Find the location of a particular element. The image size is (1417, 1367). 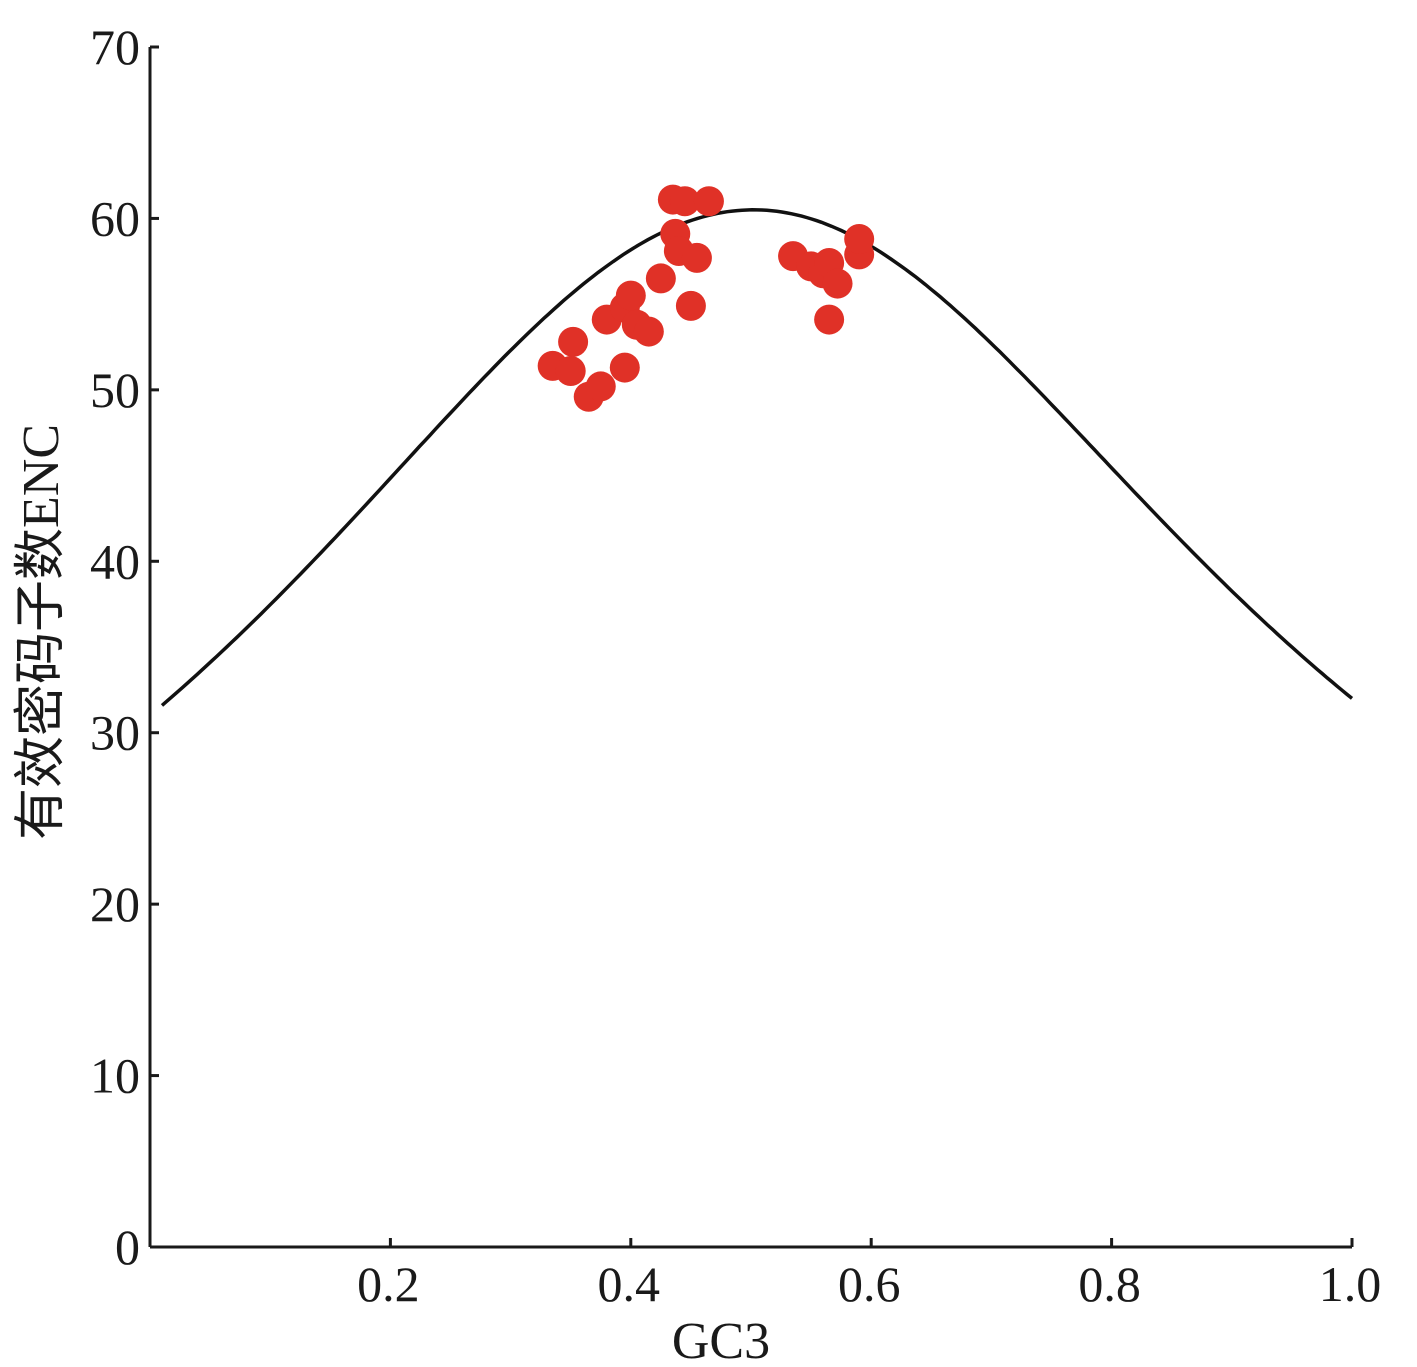

x-axis-title: GC3 is located at coordinates (721, 1340).